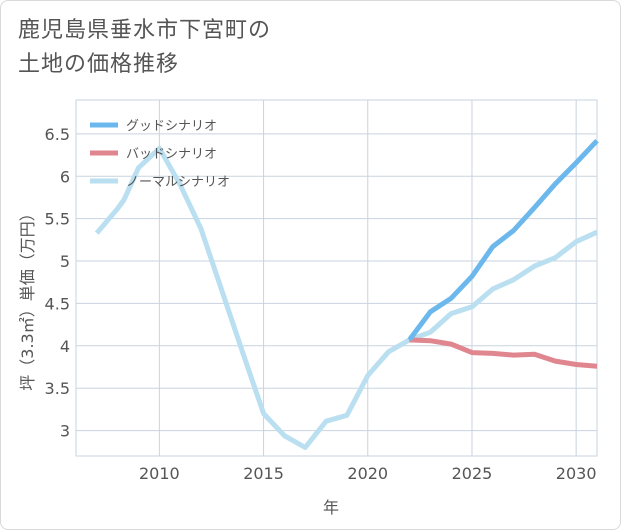 Image resolution: width=621 pixels, height=530 pixels. What do you see at coordinates (576, 473) in the screenshot?
I see `x-tick-label: 2030` at bounding box center [576, 473].